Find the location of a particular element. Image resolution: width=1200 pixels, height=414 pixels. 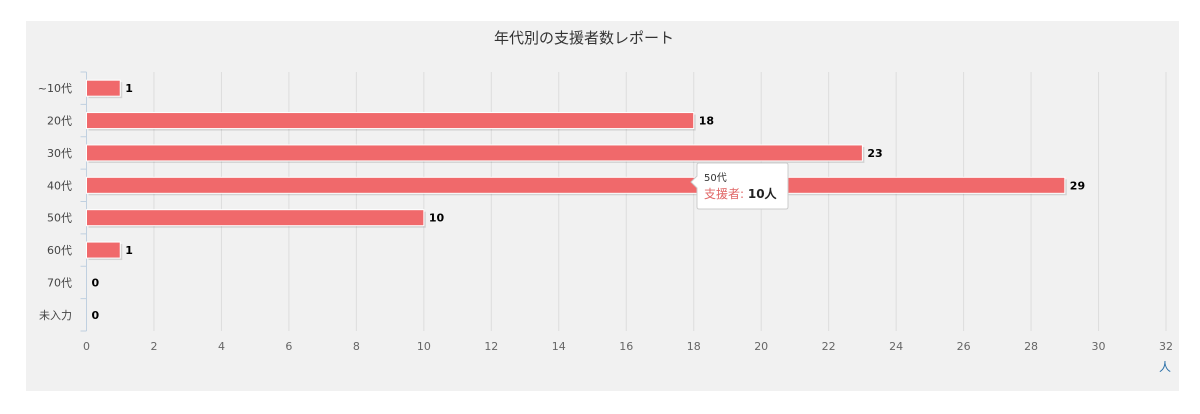

x-tick-label: 26 is located at coordinates (964, 346).